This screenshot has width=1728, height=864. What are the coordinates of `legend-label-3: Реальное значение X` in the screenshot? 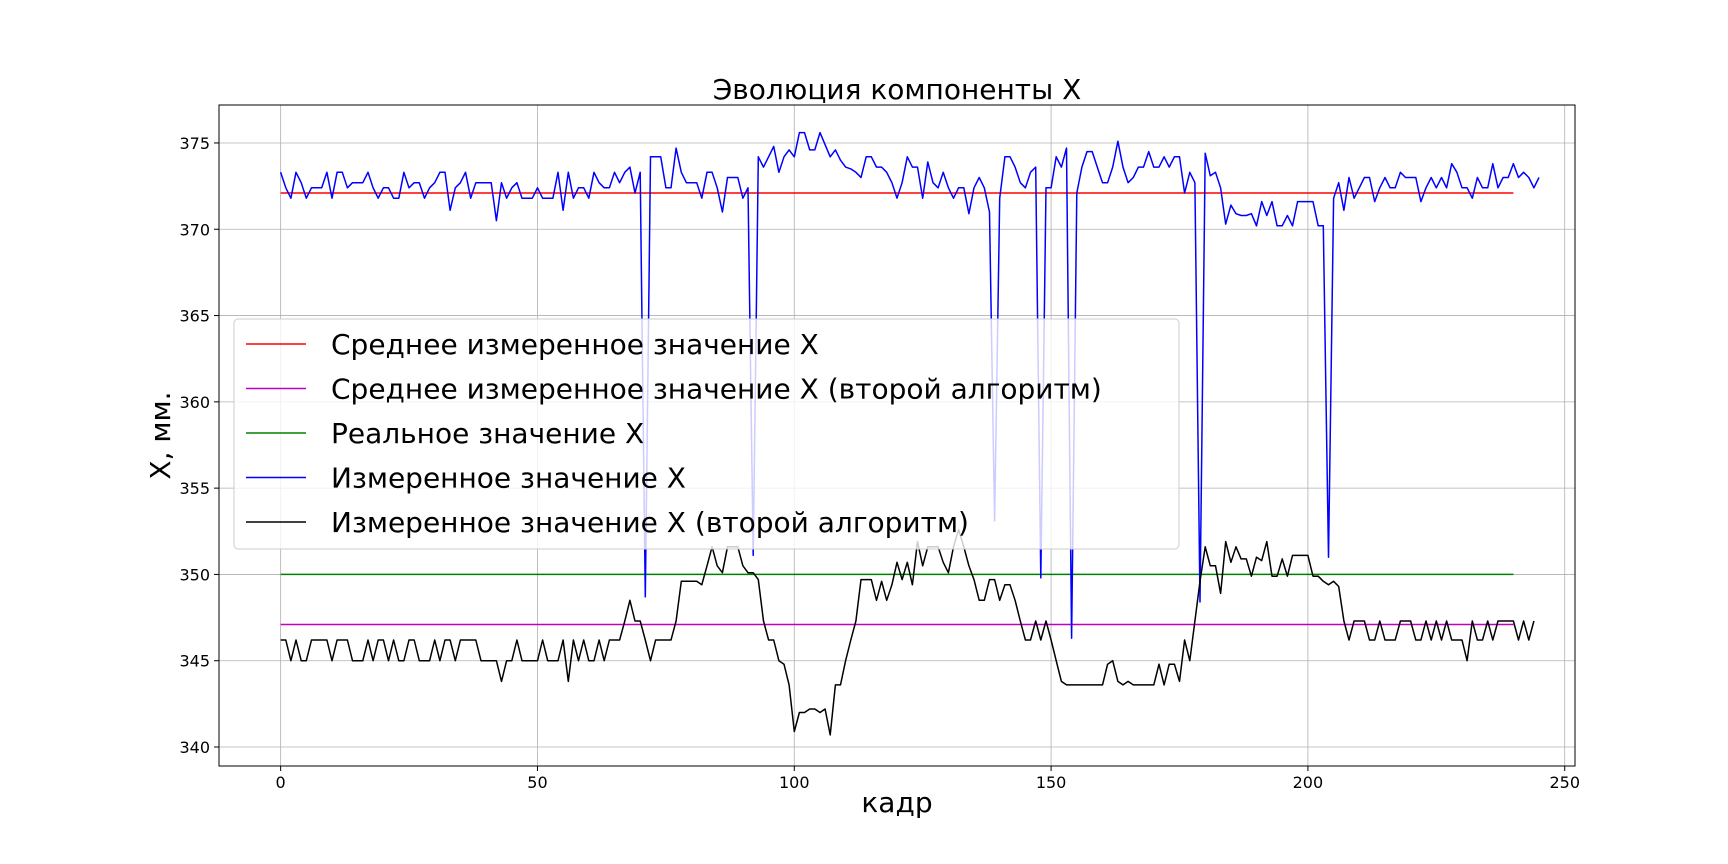 It's located at (487, 433).